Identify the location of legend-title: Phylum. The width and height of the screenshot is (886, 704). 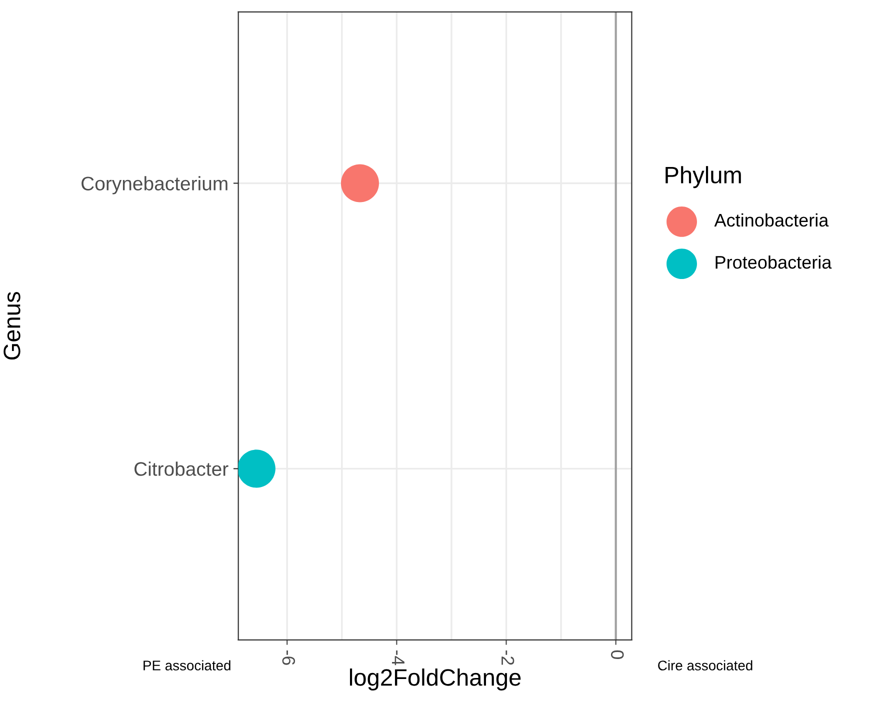
(703, 177).